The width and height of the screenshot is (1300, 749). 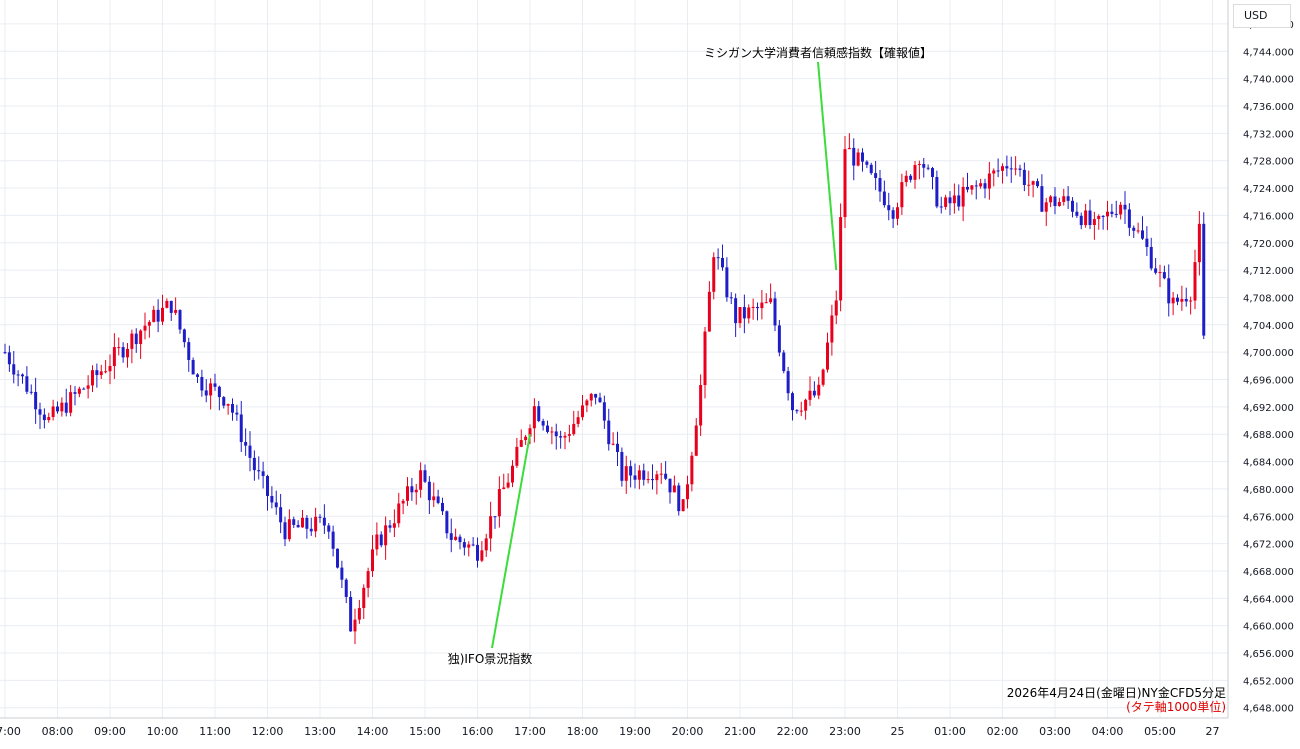 What do you see at coordinates (1268, 490) in the screenshot?
I see `y-tick-label: 4,680.000` at bounding box center [1268, 490].